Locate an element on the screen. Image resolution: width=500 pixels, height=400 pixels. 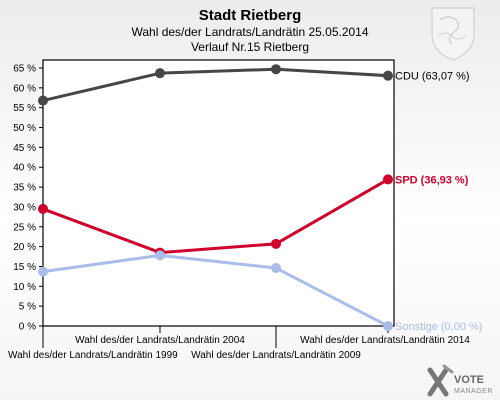
vote-manager-logo: VOTE MANAGER is located at coordinates (460, 380).